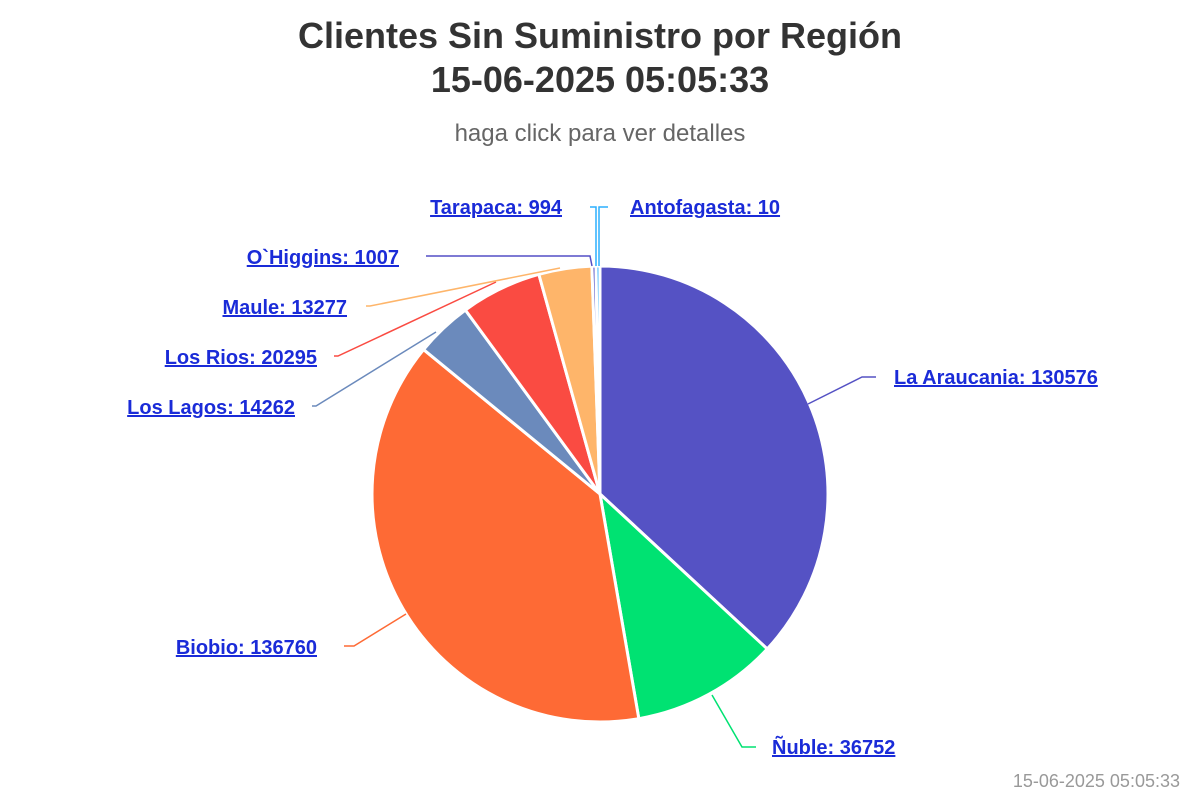 This screenshot has width=1200, height=800. What do you see at coordinates (600, 133) in the screenshot?
I see `chart-subtitle: haga click para ver detalles` at bounding box center [600, 133].